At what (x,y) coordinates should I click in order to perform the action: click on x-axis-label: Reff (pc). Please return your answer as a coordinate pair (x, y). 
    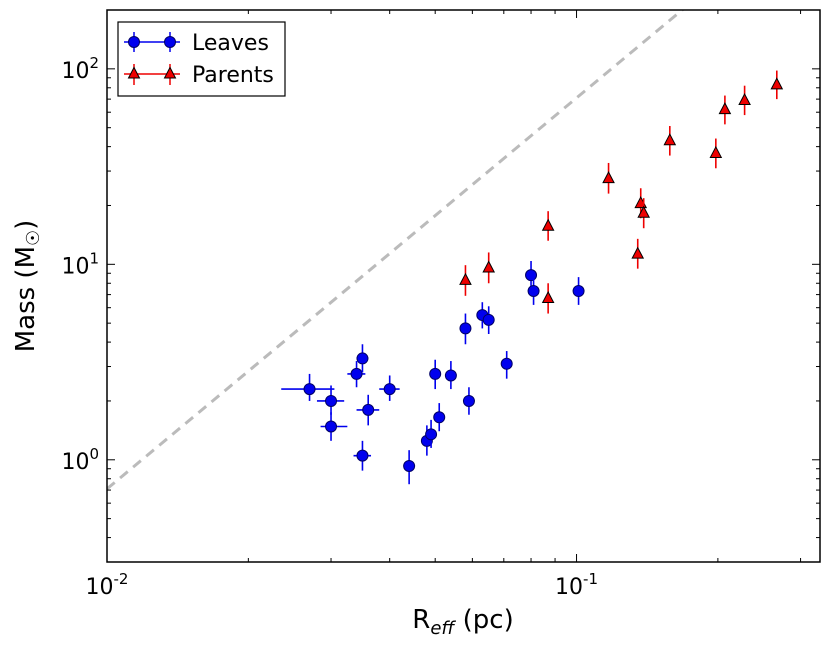
    Looking at the image, I should click on (463, 622).